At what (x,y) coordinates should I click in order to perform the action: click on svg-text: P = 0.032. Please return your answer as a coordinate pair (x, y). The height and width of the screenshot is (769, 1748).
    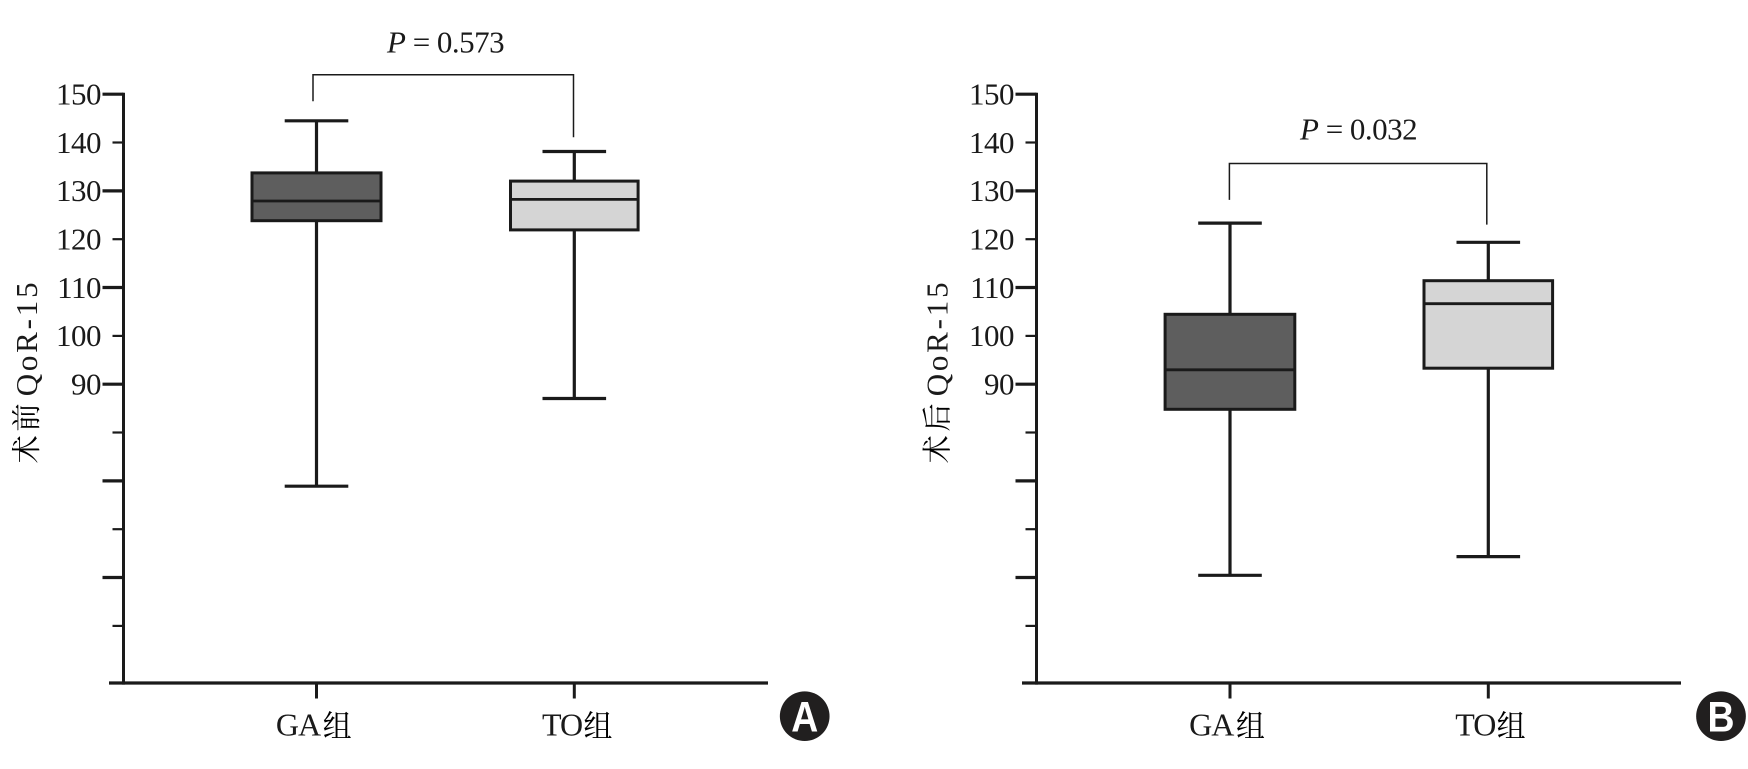
    Looking at the image, I should click on (1358, 129).